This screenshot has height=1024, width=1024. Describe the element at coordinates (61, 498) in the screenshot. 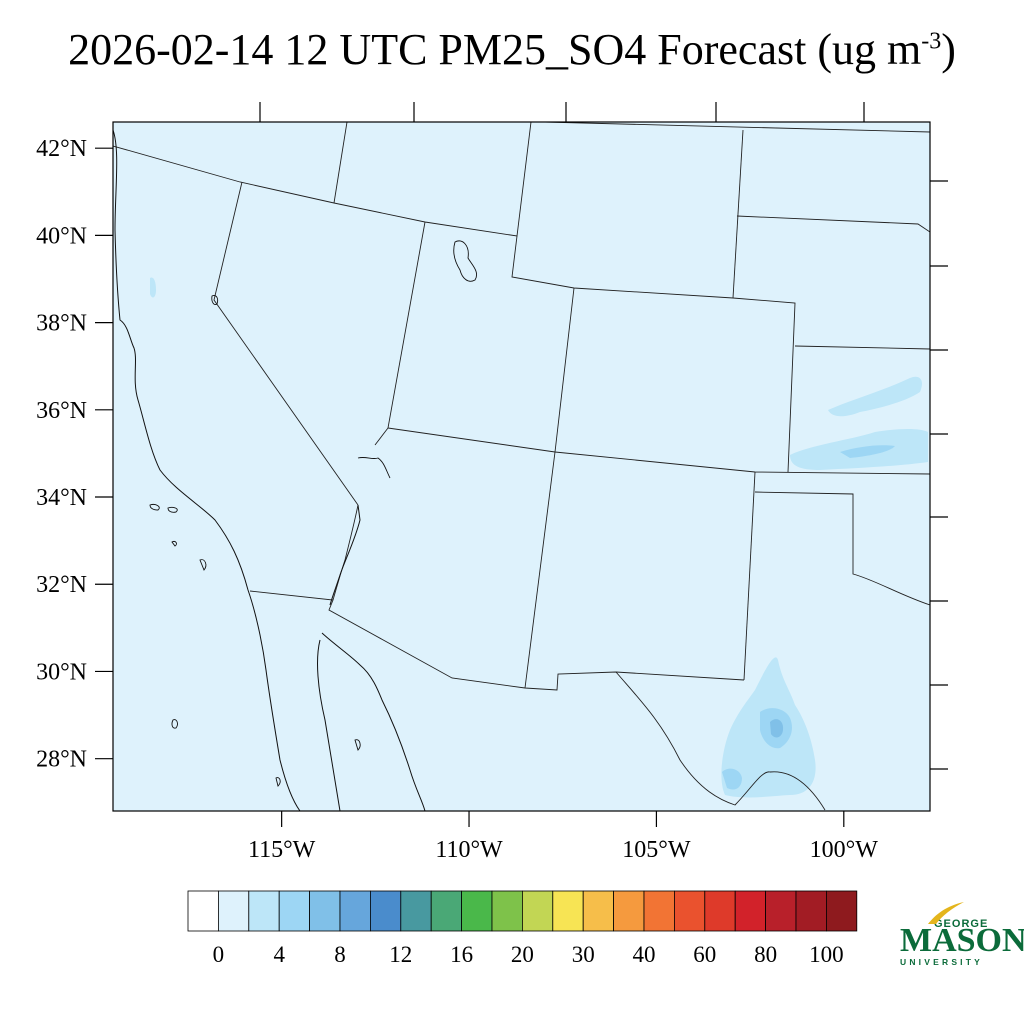

I see `y-tick-label: 34°N` at that location.